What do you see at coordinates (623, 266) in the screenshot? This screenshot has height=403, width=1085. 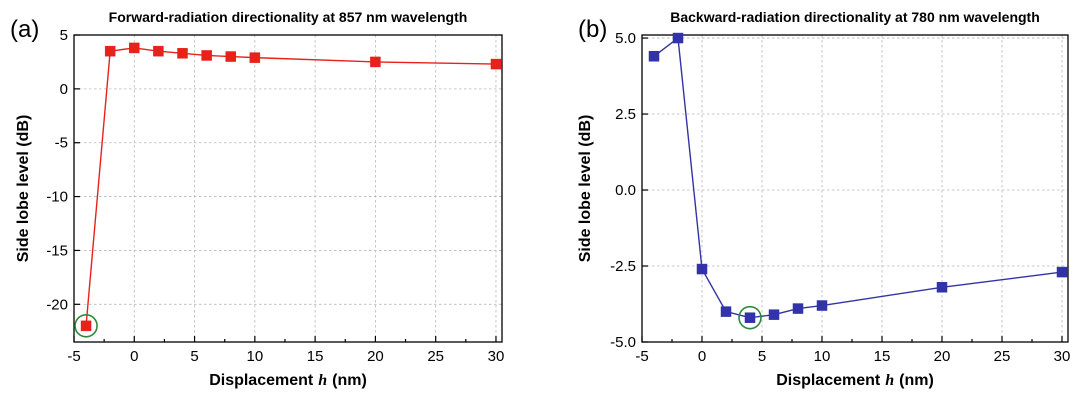 I see `y-tick-label: -2.5` at bounding box center [623, 266].